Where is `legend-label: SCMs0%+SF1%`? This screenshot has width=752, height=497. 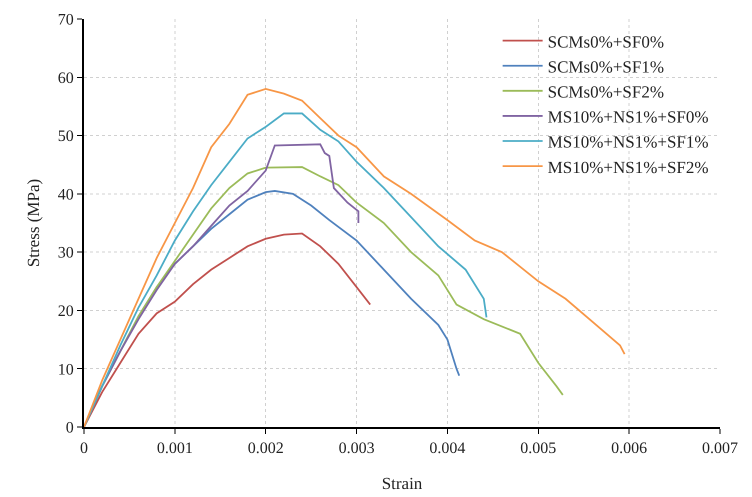
legend-label: SCMs0%+SF1% is located at coordinates (606, 66).